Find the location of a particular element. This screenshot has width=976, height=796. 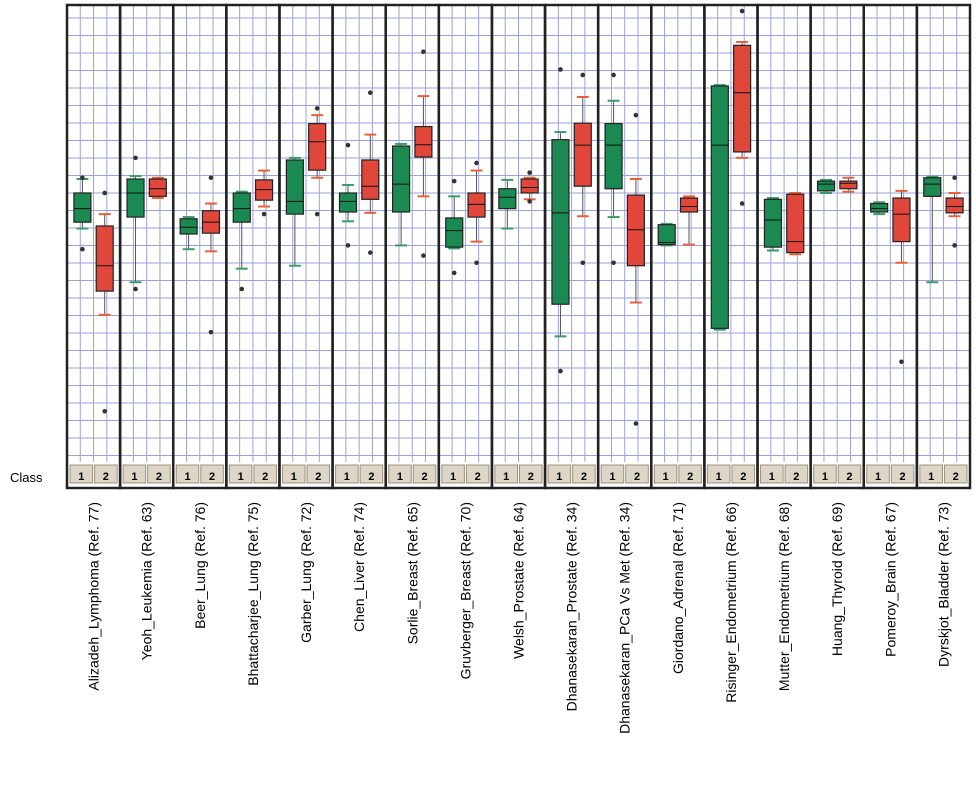

dataset-label: Dhanasekaran_PCa Vs Met (Ref. 34) is located at coordinates (625, 618).